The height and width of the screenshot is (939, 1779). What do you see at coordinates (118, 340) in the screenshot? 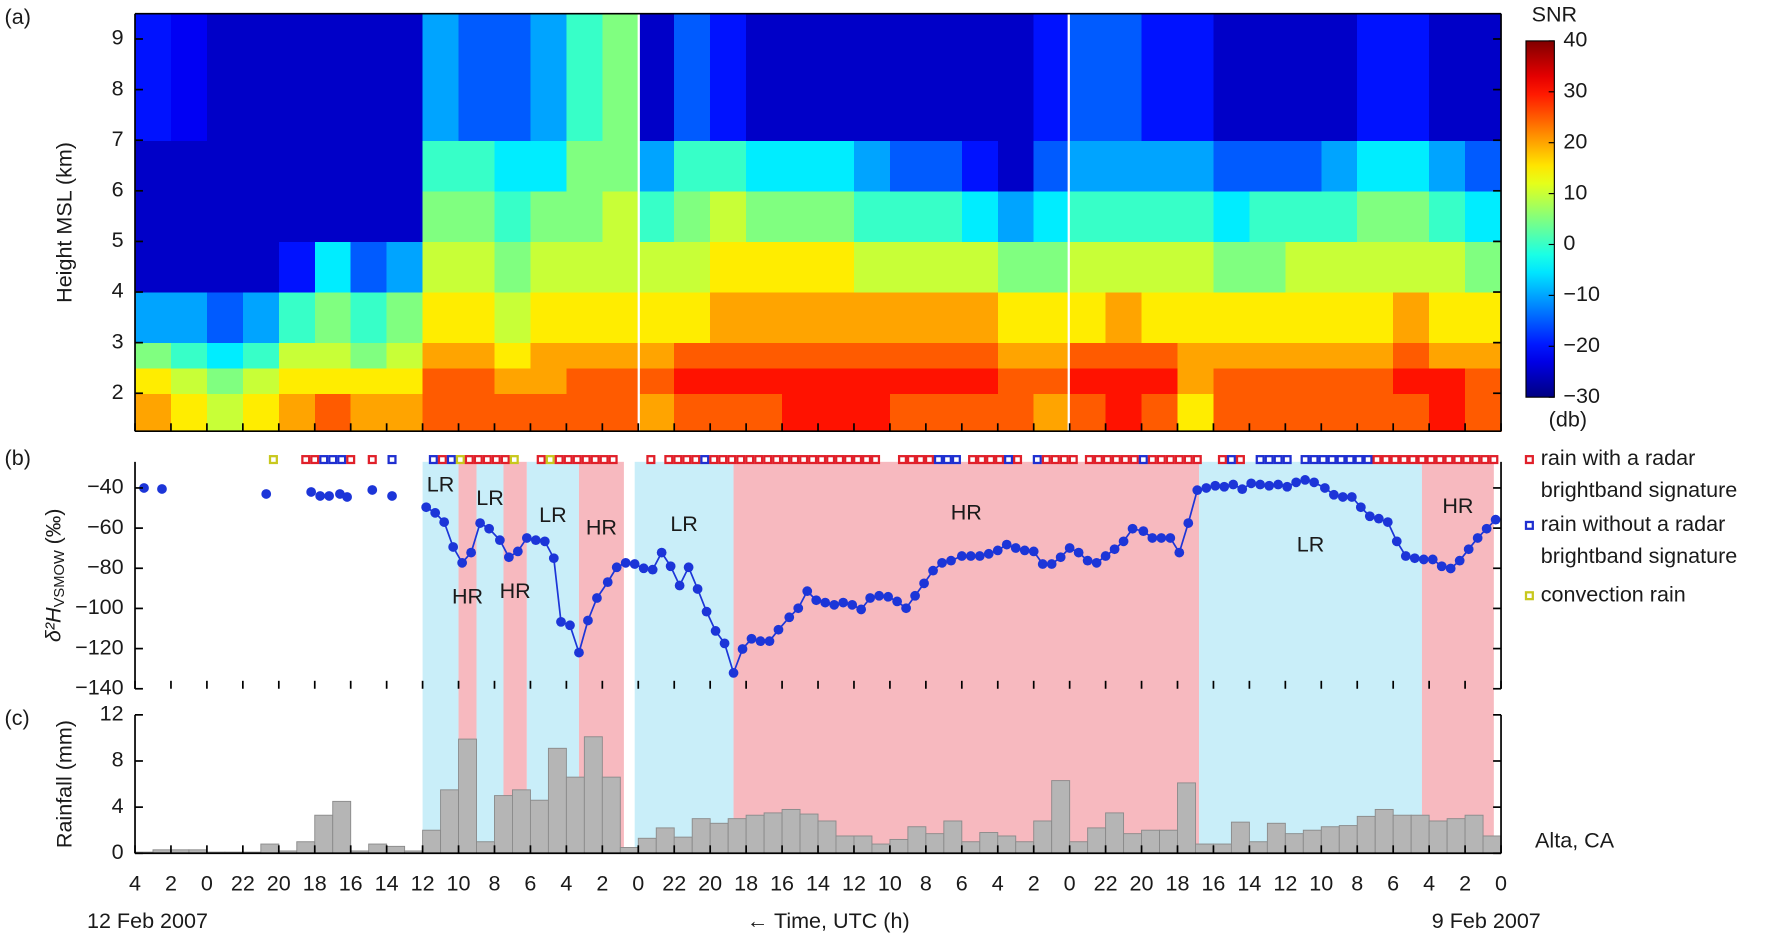
I see `y-tick-label: 3` at bounding box center [118, 340].